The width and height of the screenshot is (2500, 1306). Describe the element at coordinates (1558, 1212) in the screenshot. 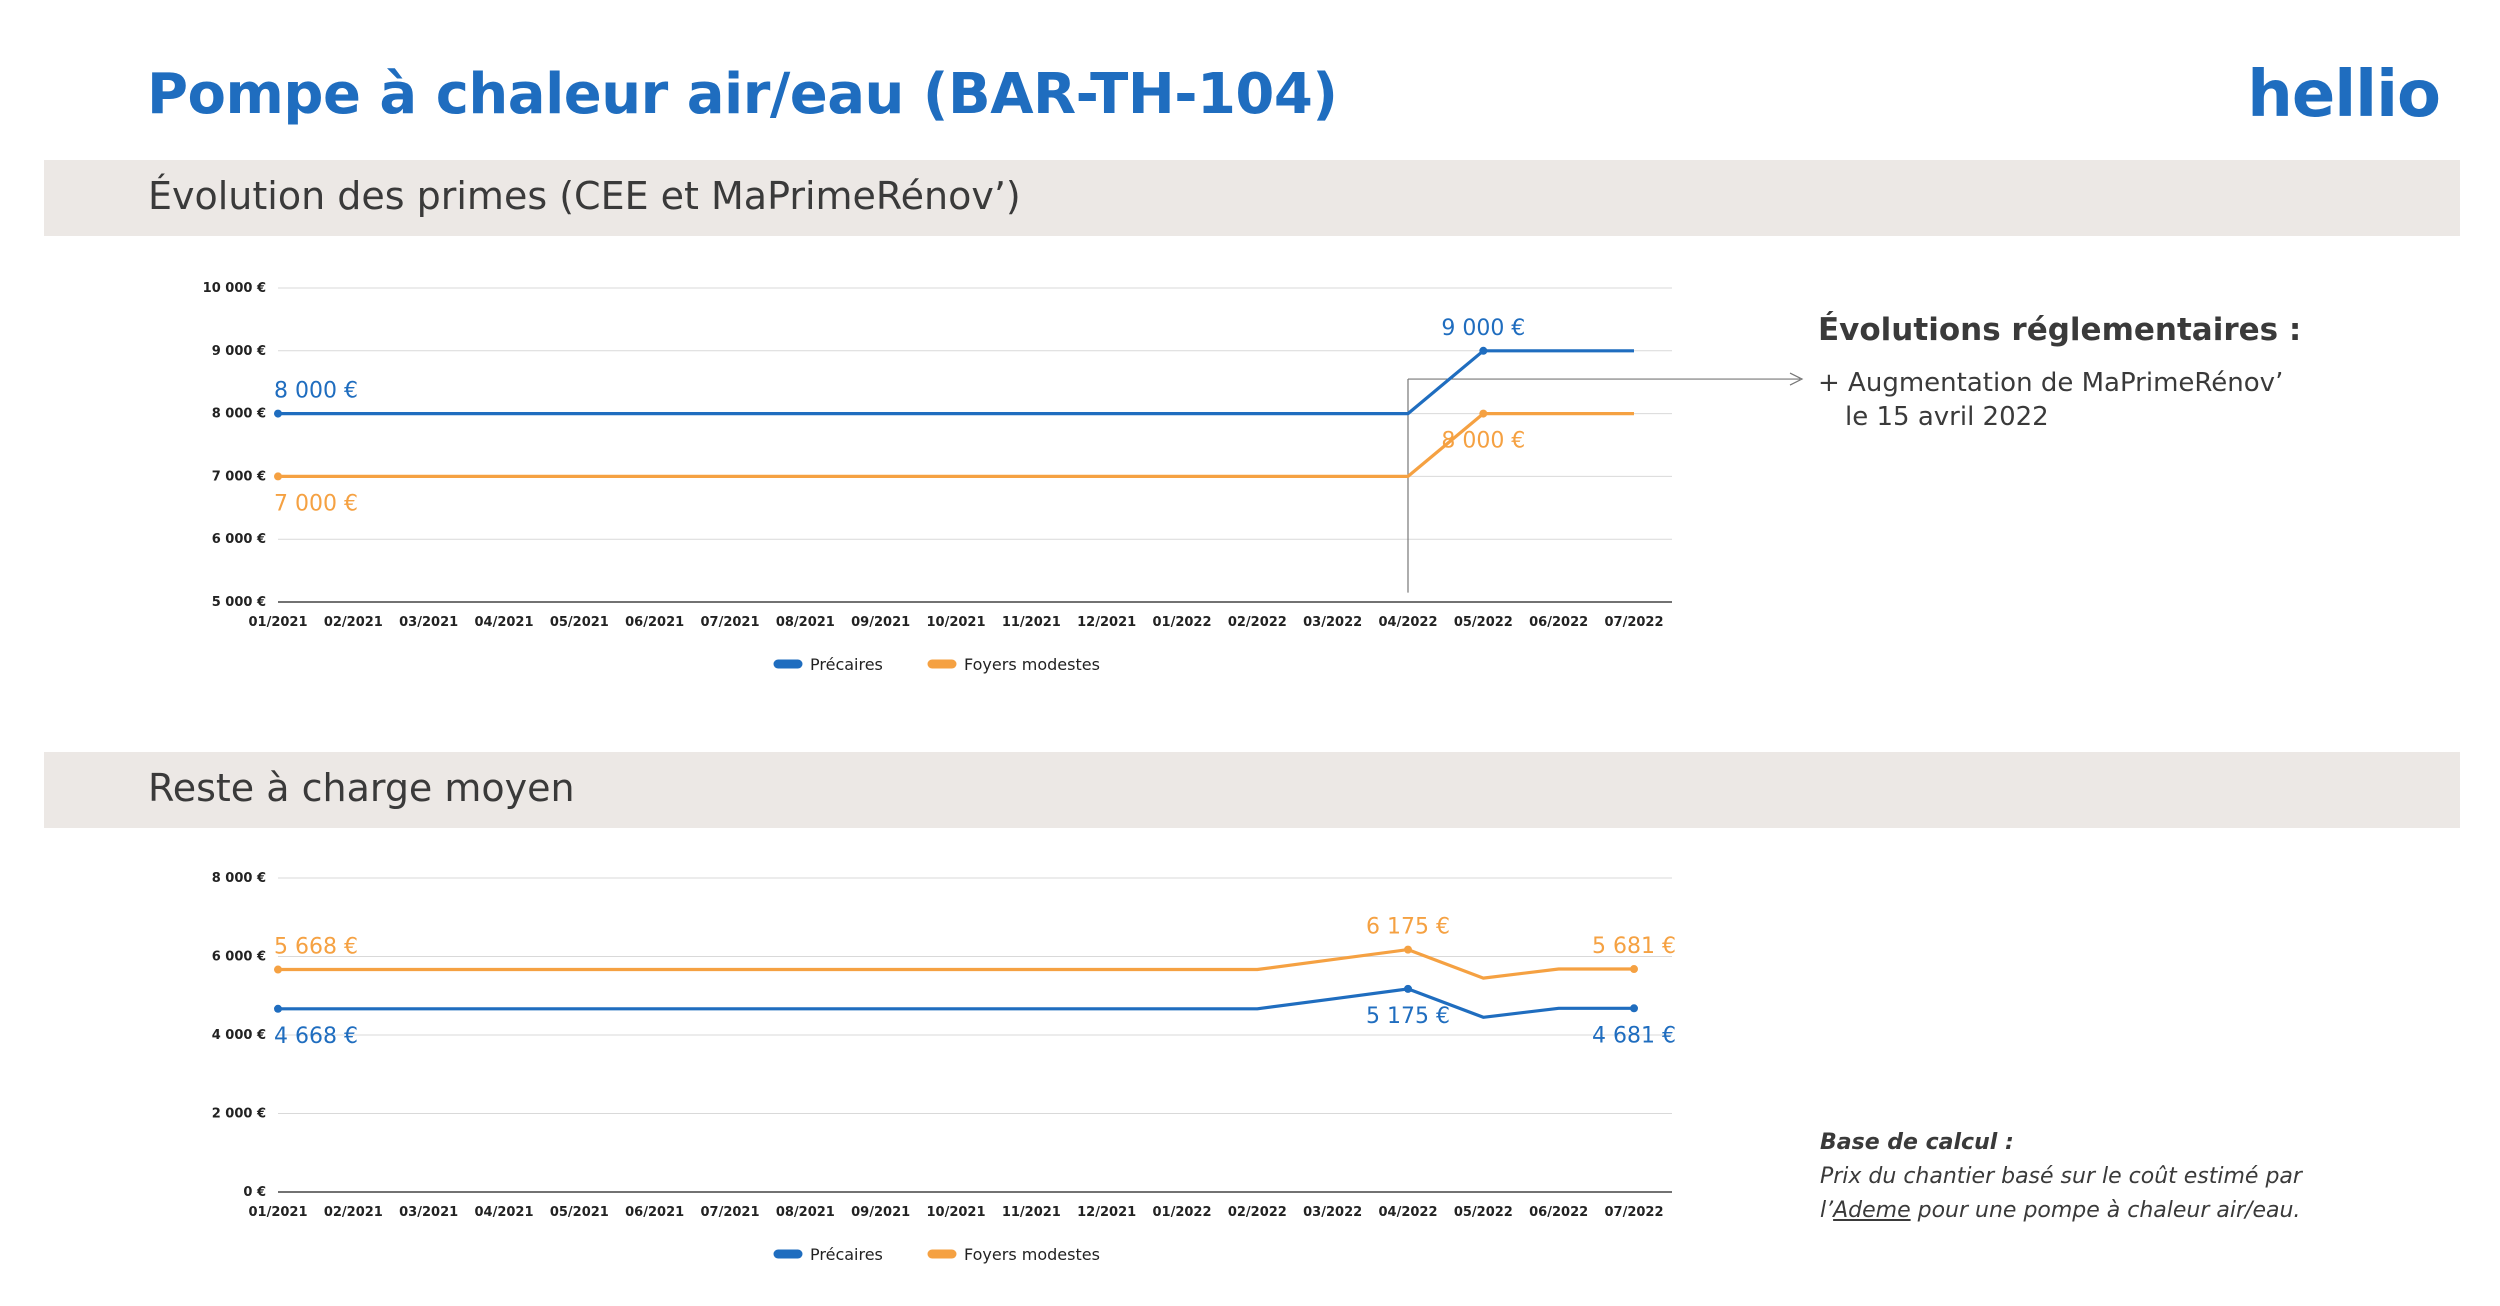

I see `reste-xtick-label: 06/2022` at that location.